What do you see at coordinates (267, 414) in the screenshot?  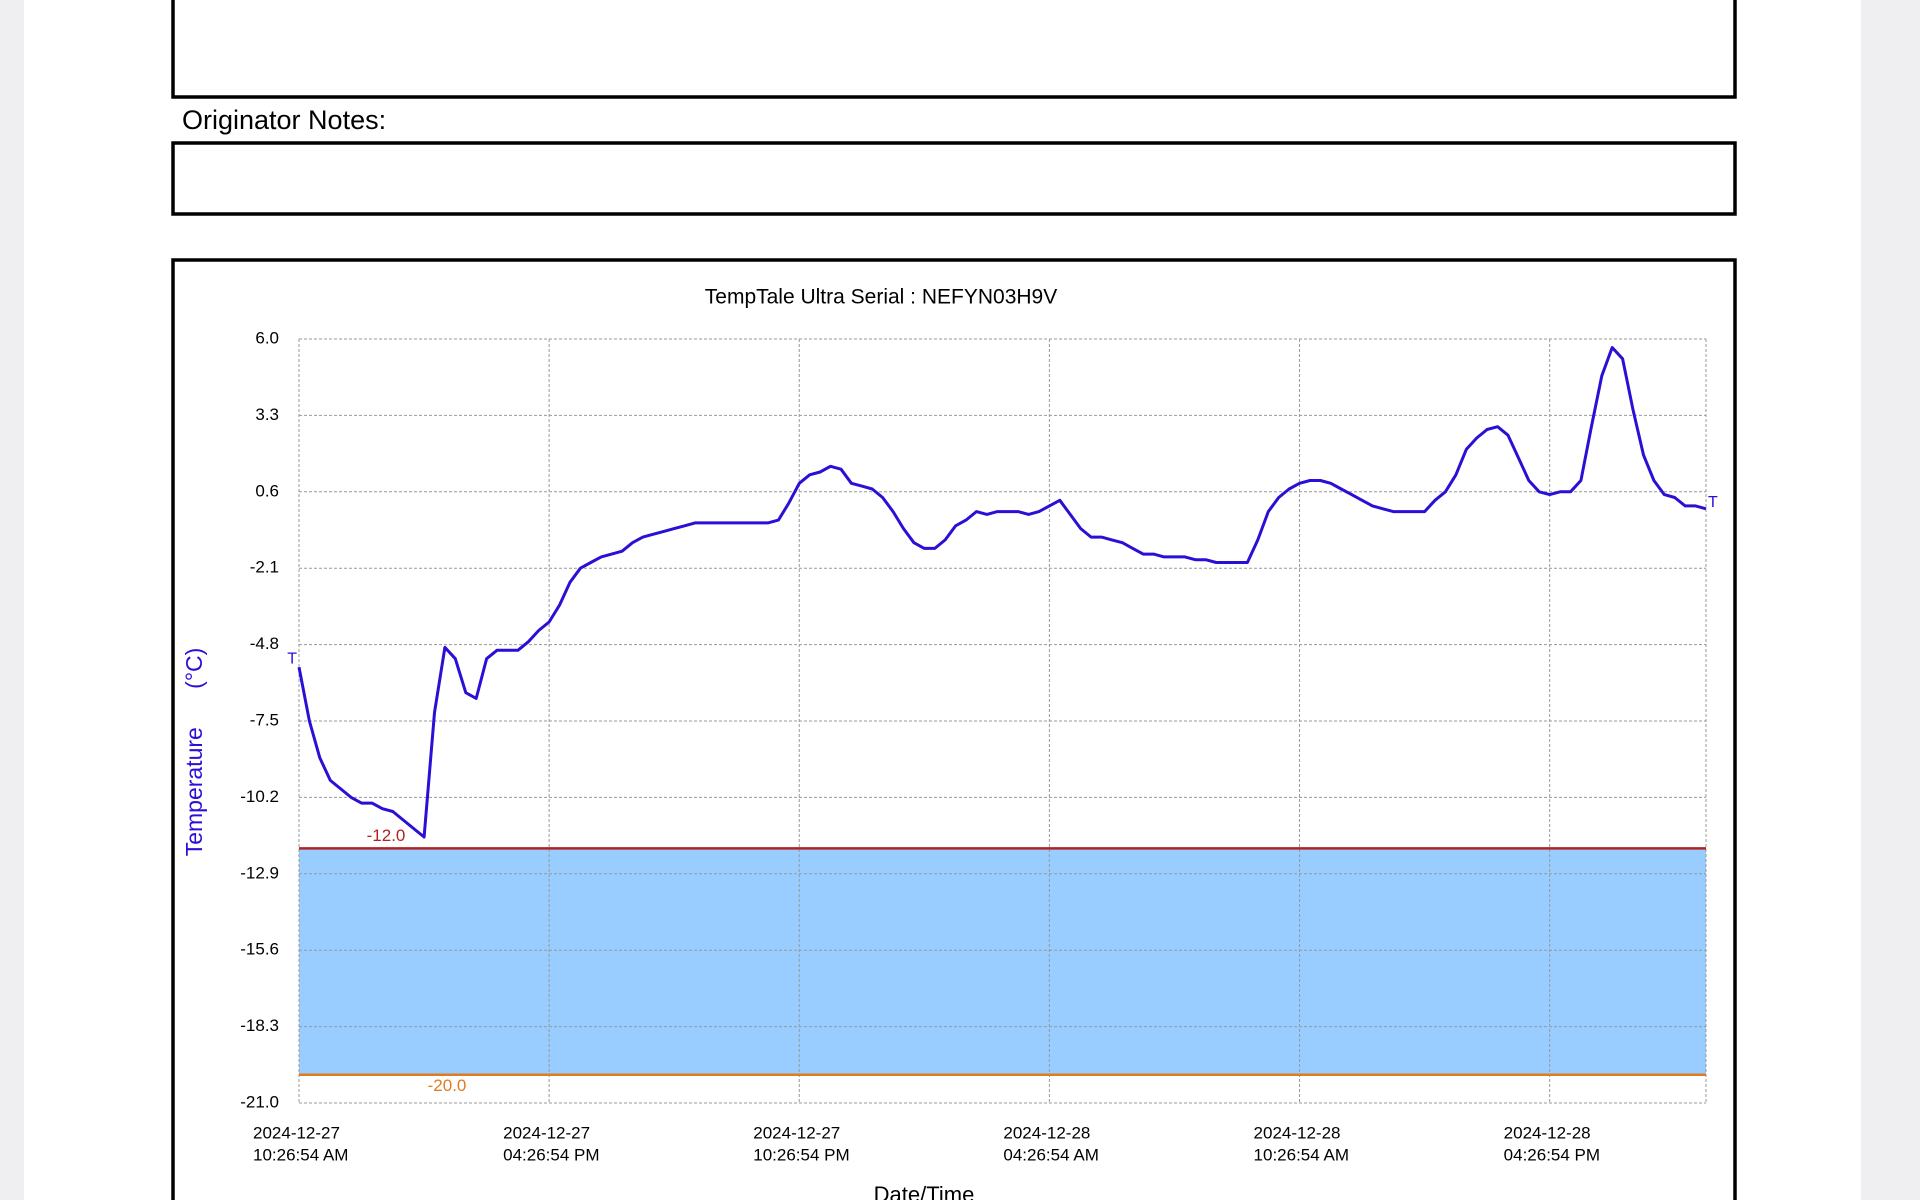 I see `y-tick-label: 3.3` at bounding box center [267, 414].